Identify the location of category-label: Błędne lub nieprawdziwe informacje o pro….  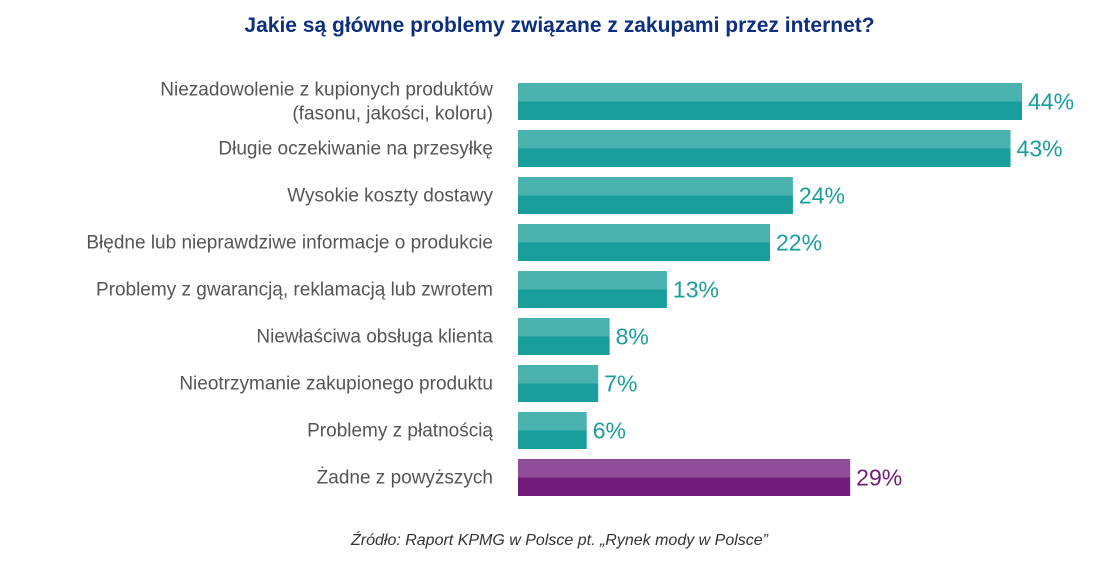
(289, 243).